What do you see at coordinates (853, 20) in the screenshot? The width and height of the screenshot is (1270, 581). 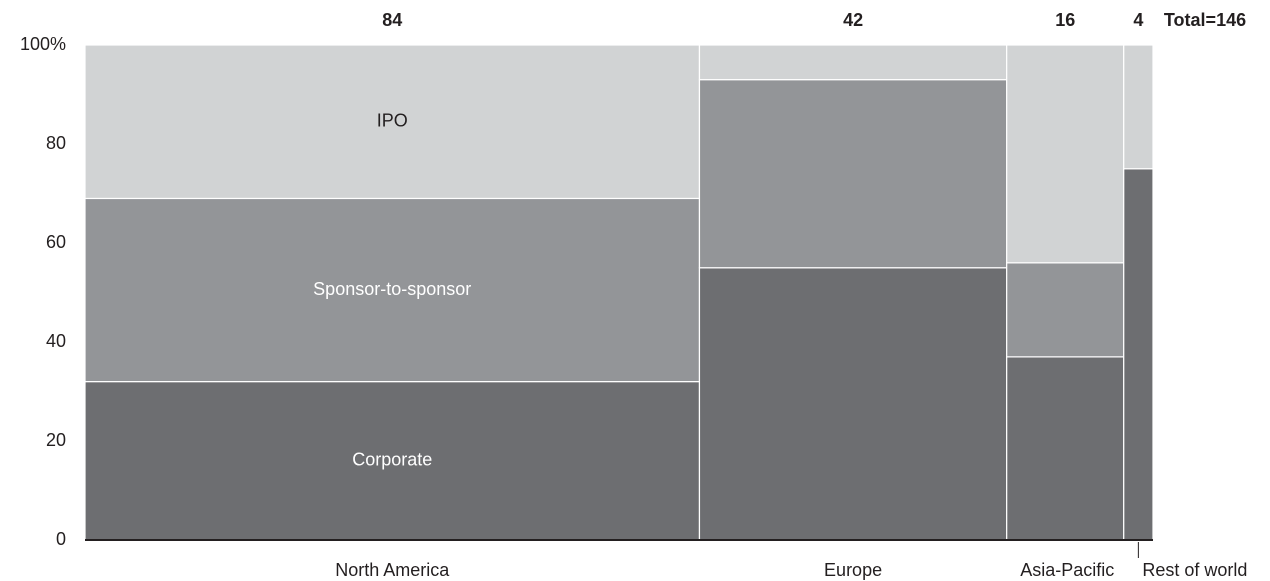 I see `column-total: 42` at bounding box center [853, 20].